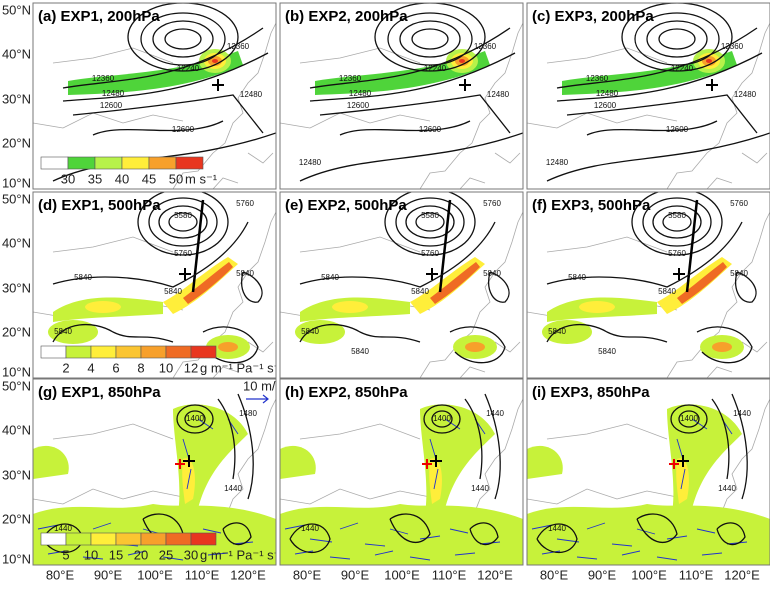 Image resolution: width=770 pixels, height=591 pixels. What do you see at coordinates (263, 385) in the screenshot?
I see `reference-vector-label: 10 m/s` at bounding box center [263, 385].